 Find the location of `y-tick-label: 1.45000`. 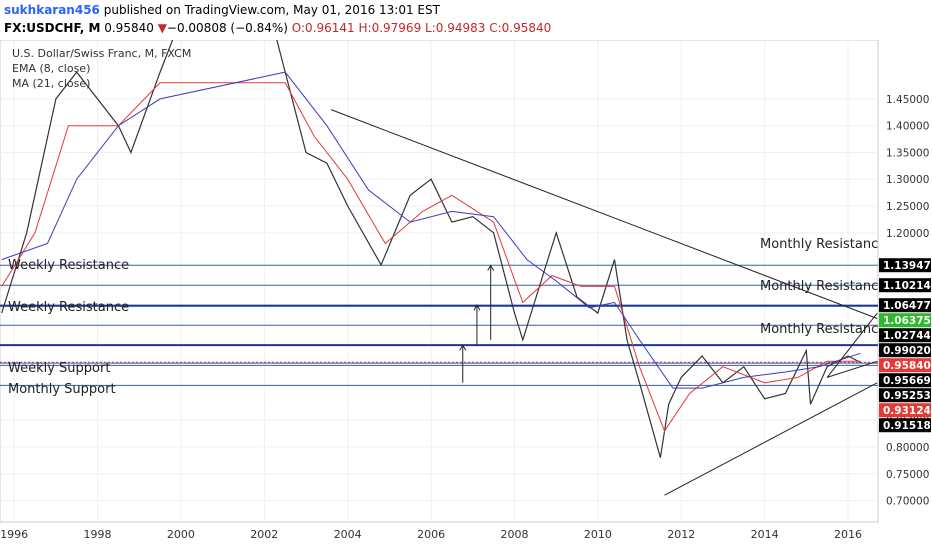

y-tick-label: 1.45000 is located at coordinates (907, 100).